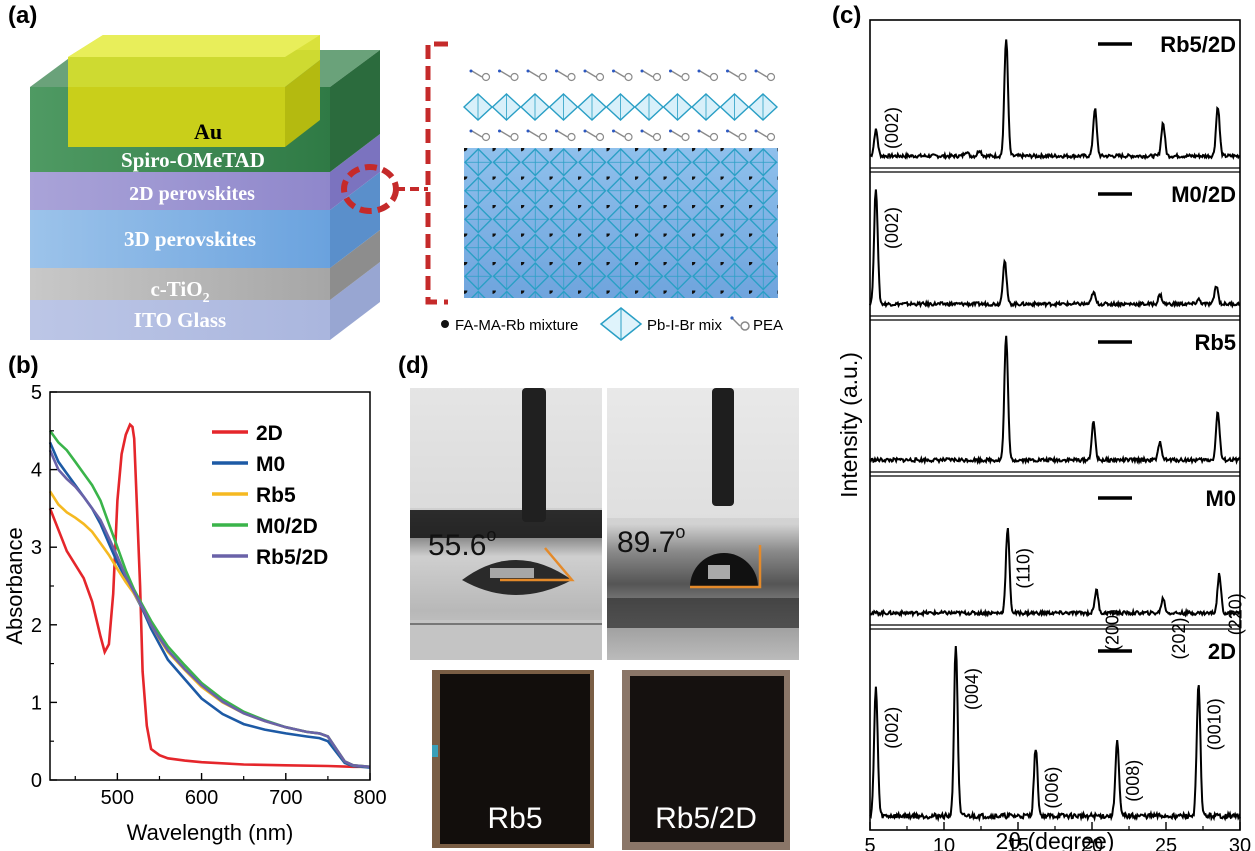 This screenshot has width=1255, height=851. Describe the element at coordinates (1222, 651) in the screenshot. I see `trace-legend-label: 2D` at that location.